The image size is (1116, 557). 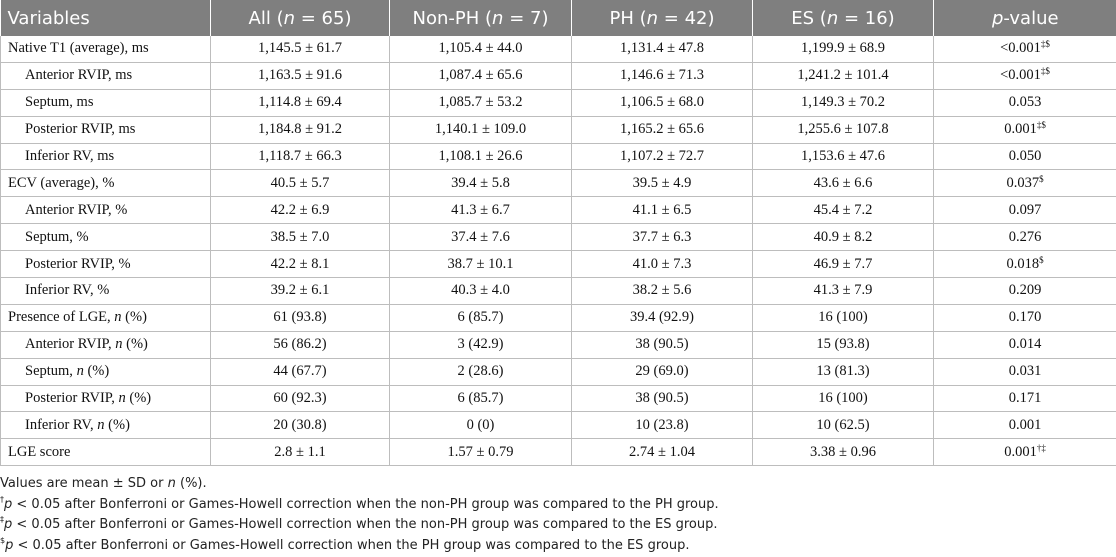 What do you see at coordinates (843, 49) in the screenshot?
I see `cell-es: 1,199.9 ± 68.9` at bounding box center [843, 49].